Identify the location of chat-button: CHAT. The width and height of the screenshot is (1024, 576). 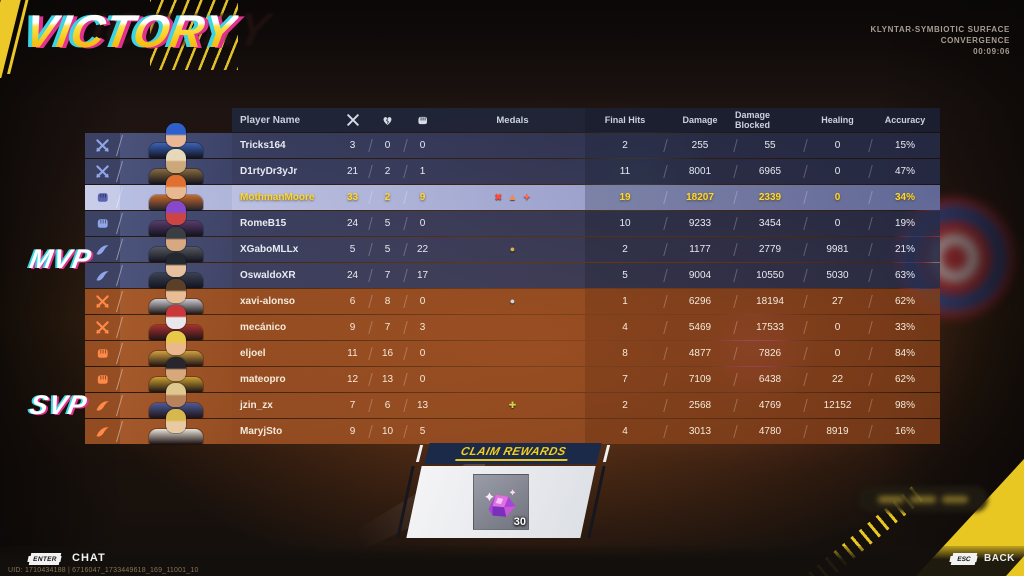
(89, 558).